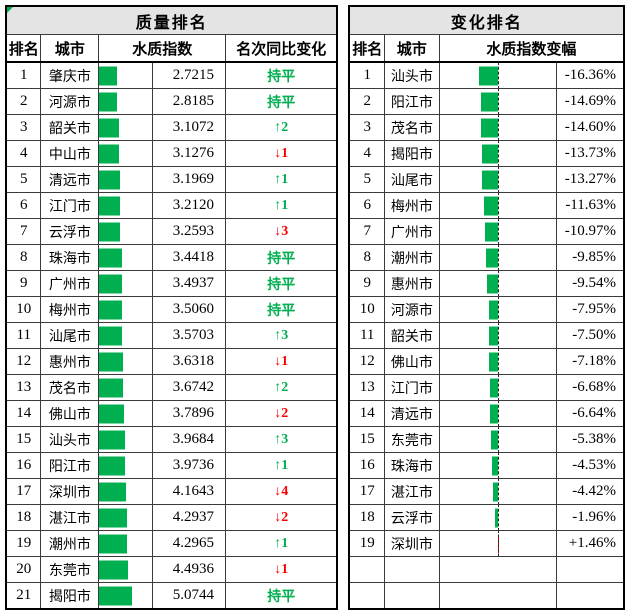  Describe the element at coordinates (70, 75) in the screenshot. I see `city-cell: 肇庆市` at that location.